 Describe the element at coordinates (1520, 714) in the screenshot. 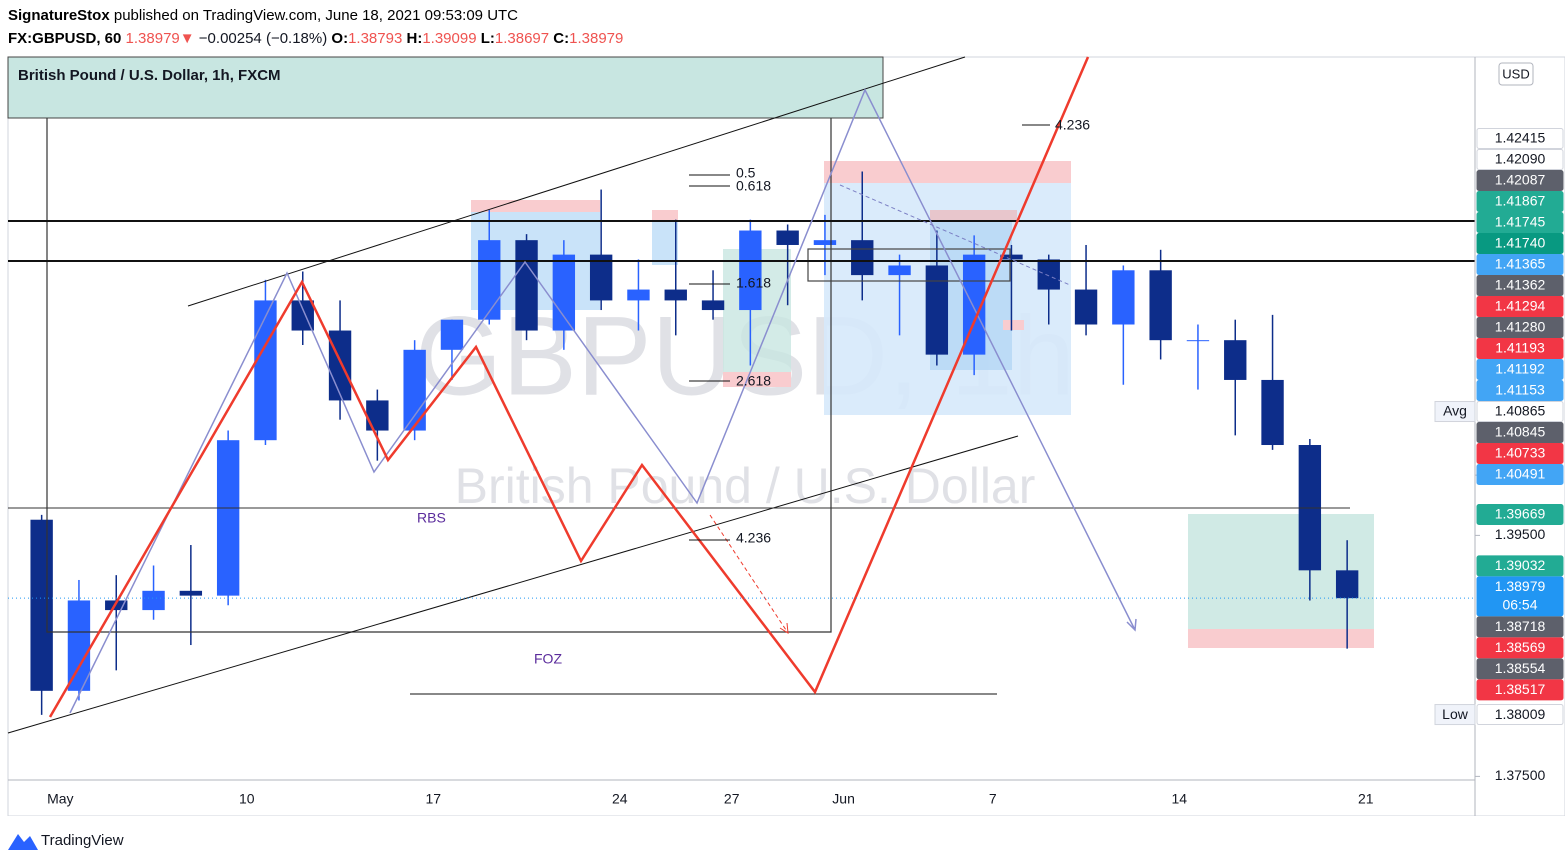

I see `price-label: 1.38009` at that location.